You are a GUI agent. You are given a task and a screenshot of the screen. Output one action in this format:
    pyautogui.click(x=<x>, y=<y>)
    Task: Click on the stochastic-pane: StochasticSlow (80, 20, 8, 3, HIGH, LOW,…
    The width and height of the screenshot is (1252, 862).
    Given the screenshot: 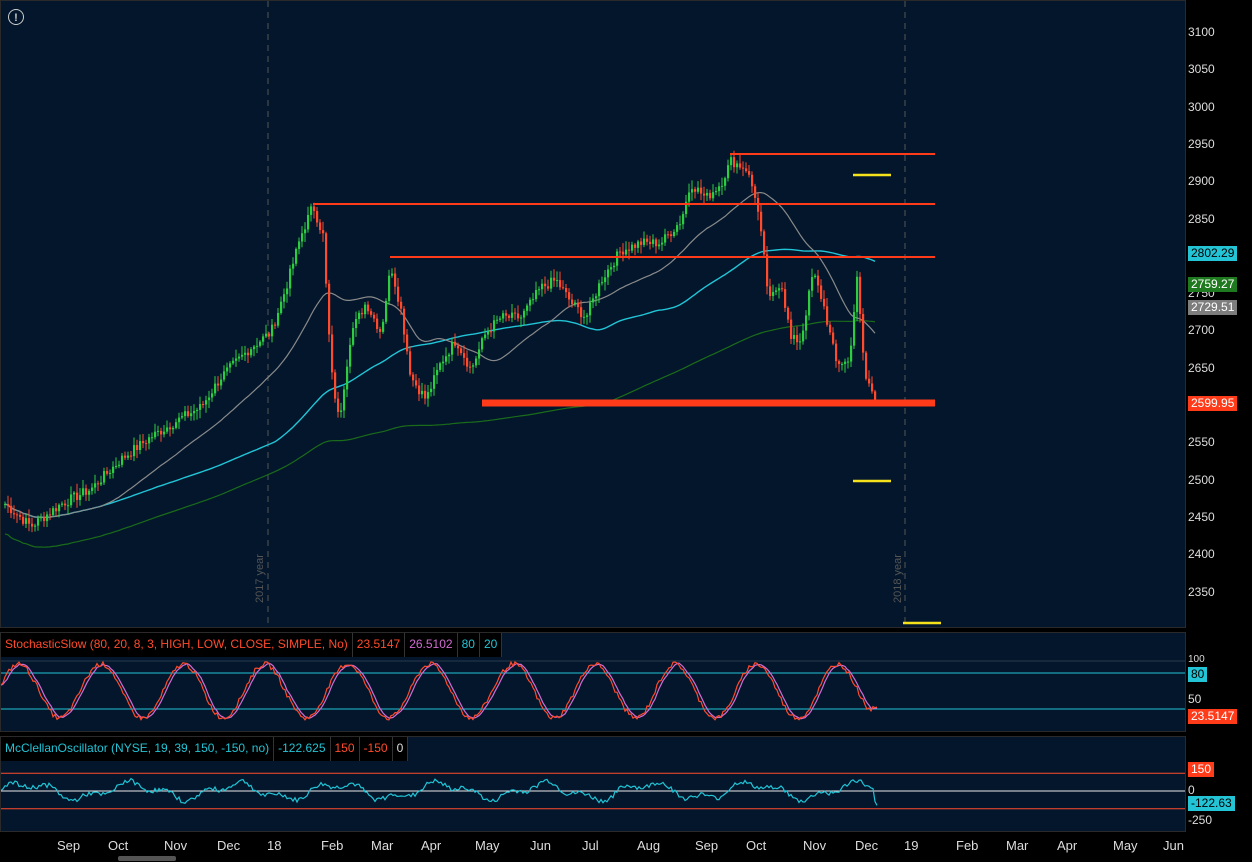 What is the action you would take?
    pyautogui.click(x=593, y=682)
    